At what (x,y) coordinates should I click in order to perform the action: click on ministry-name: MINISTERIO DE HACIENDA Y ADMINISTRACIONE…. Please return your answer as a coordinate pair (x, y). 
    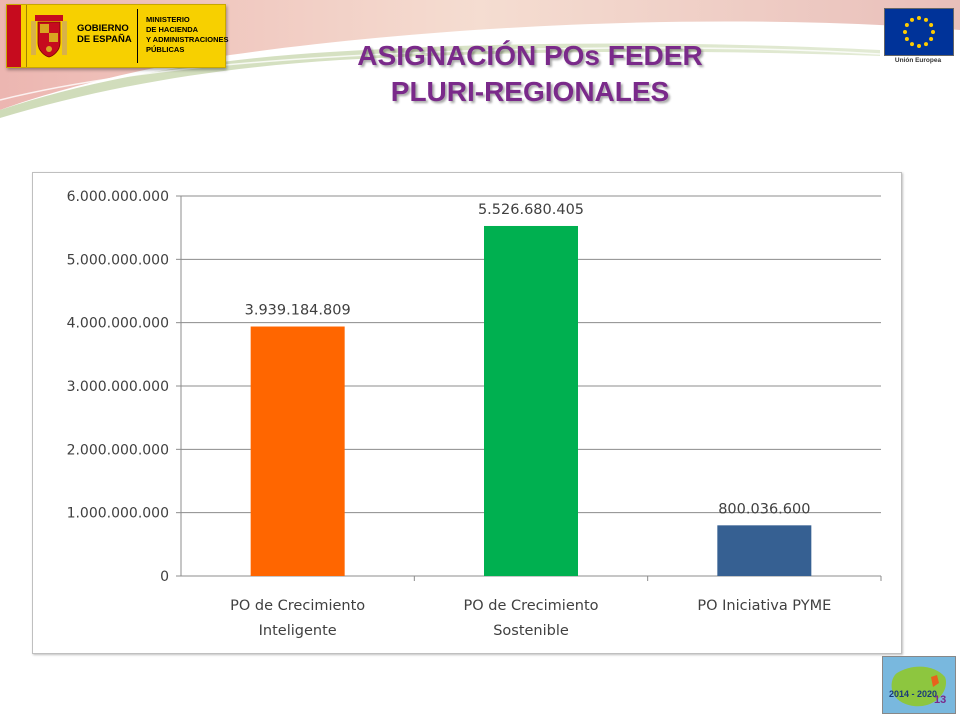
    Looking at the image, I should click on (187, 34).